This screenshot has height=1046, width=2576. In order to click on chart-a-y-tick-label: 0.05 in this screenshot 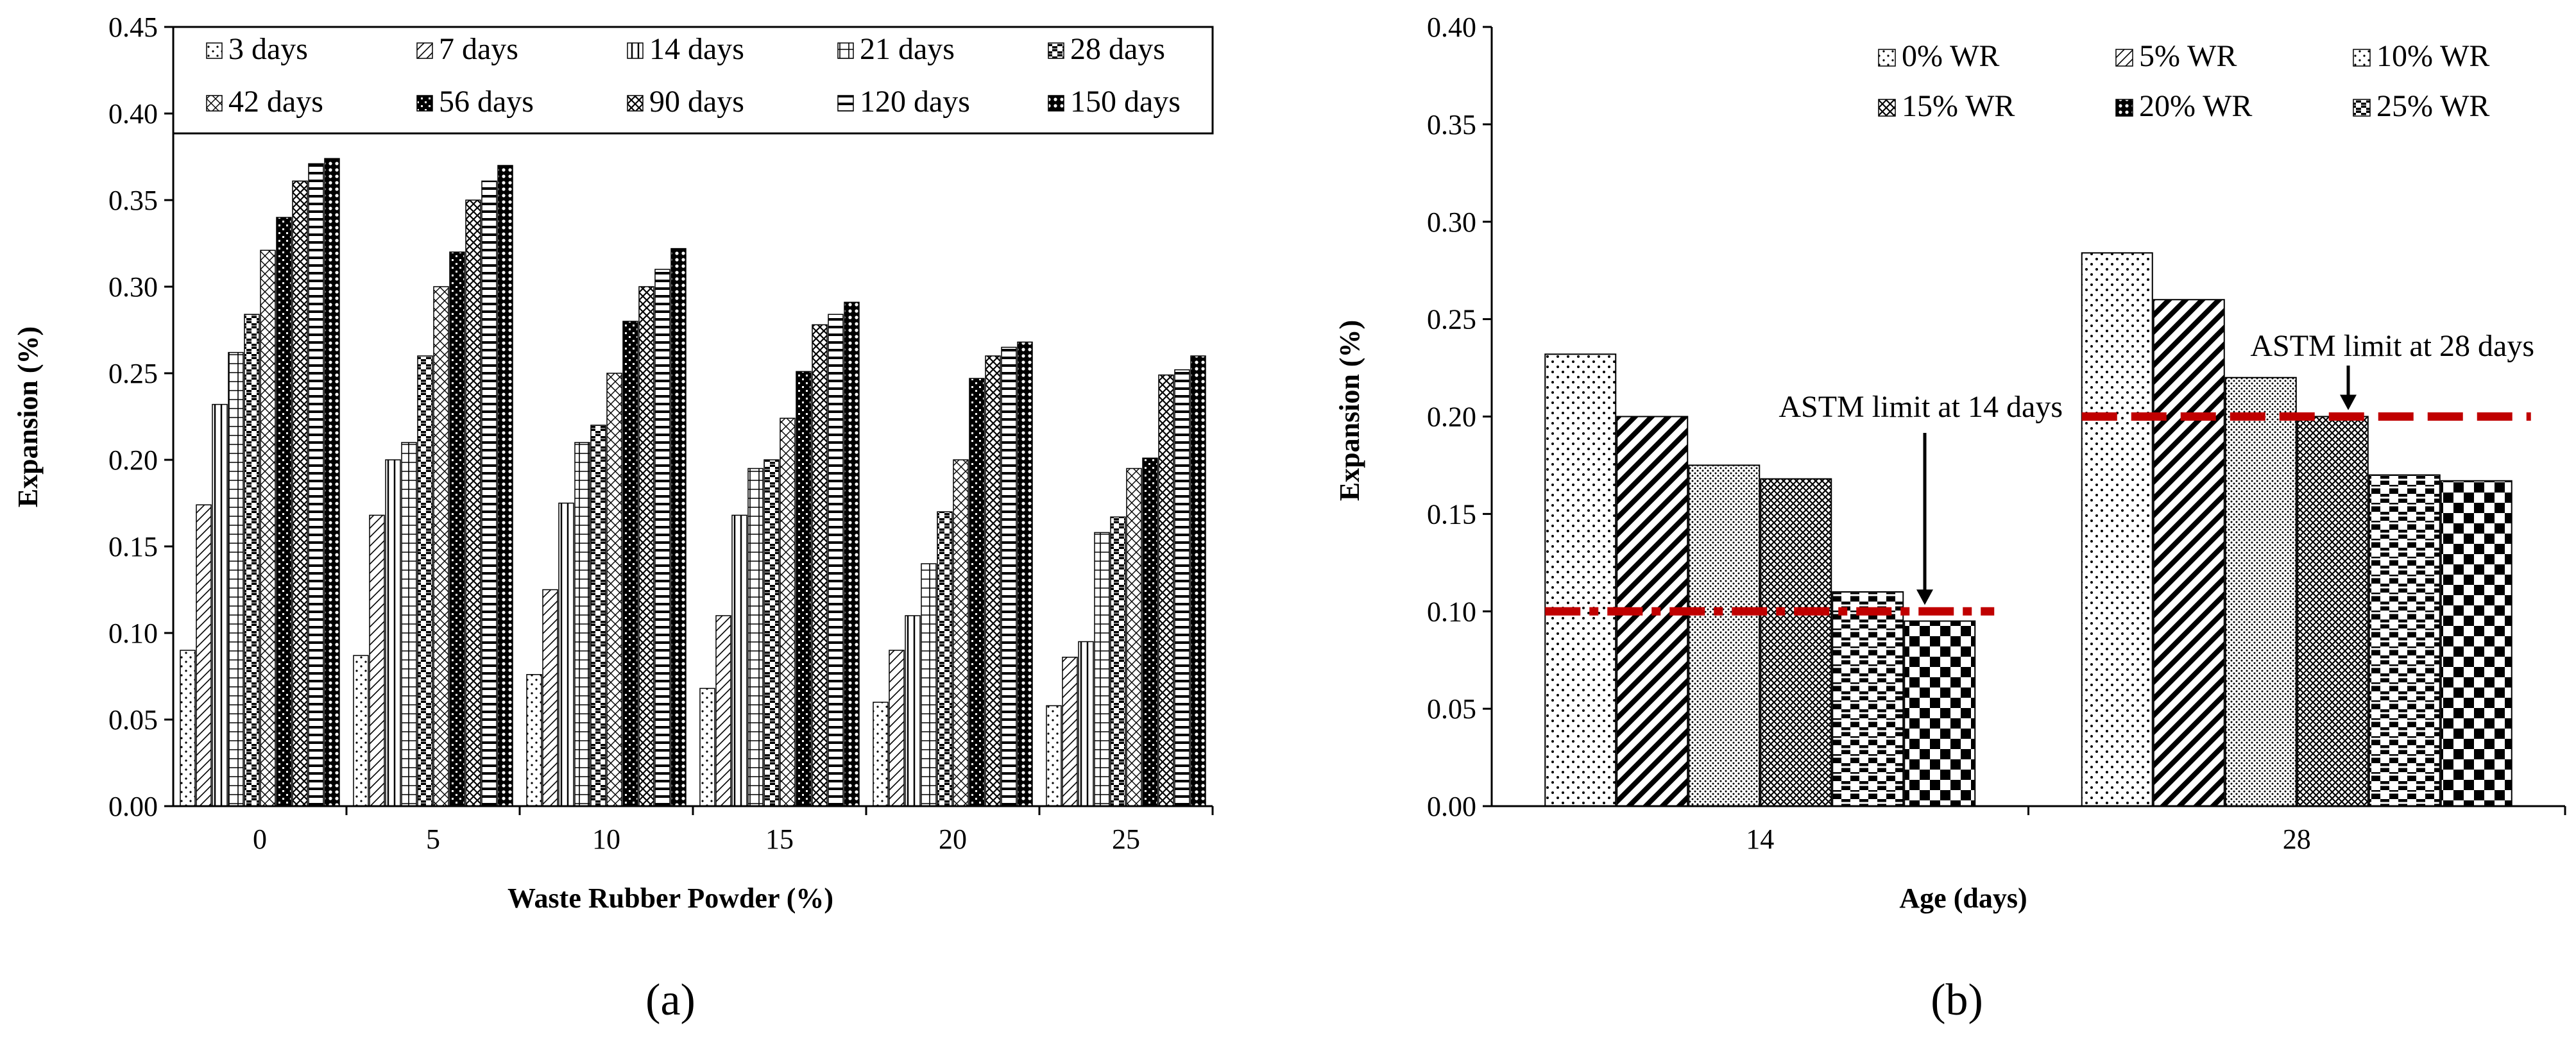, I will do `click(133, 720)`.